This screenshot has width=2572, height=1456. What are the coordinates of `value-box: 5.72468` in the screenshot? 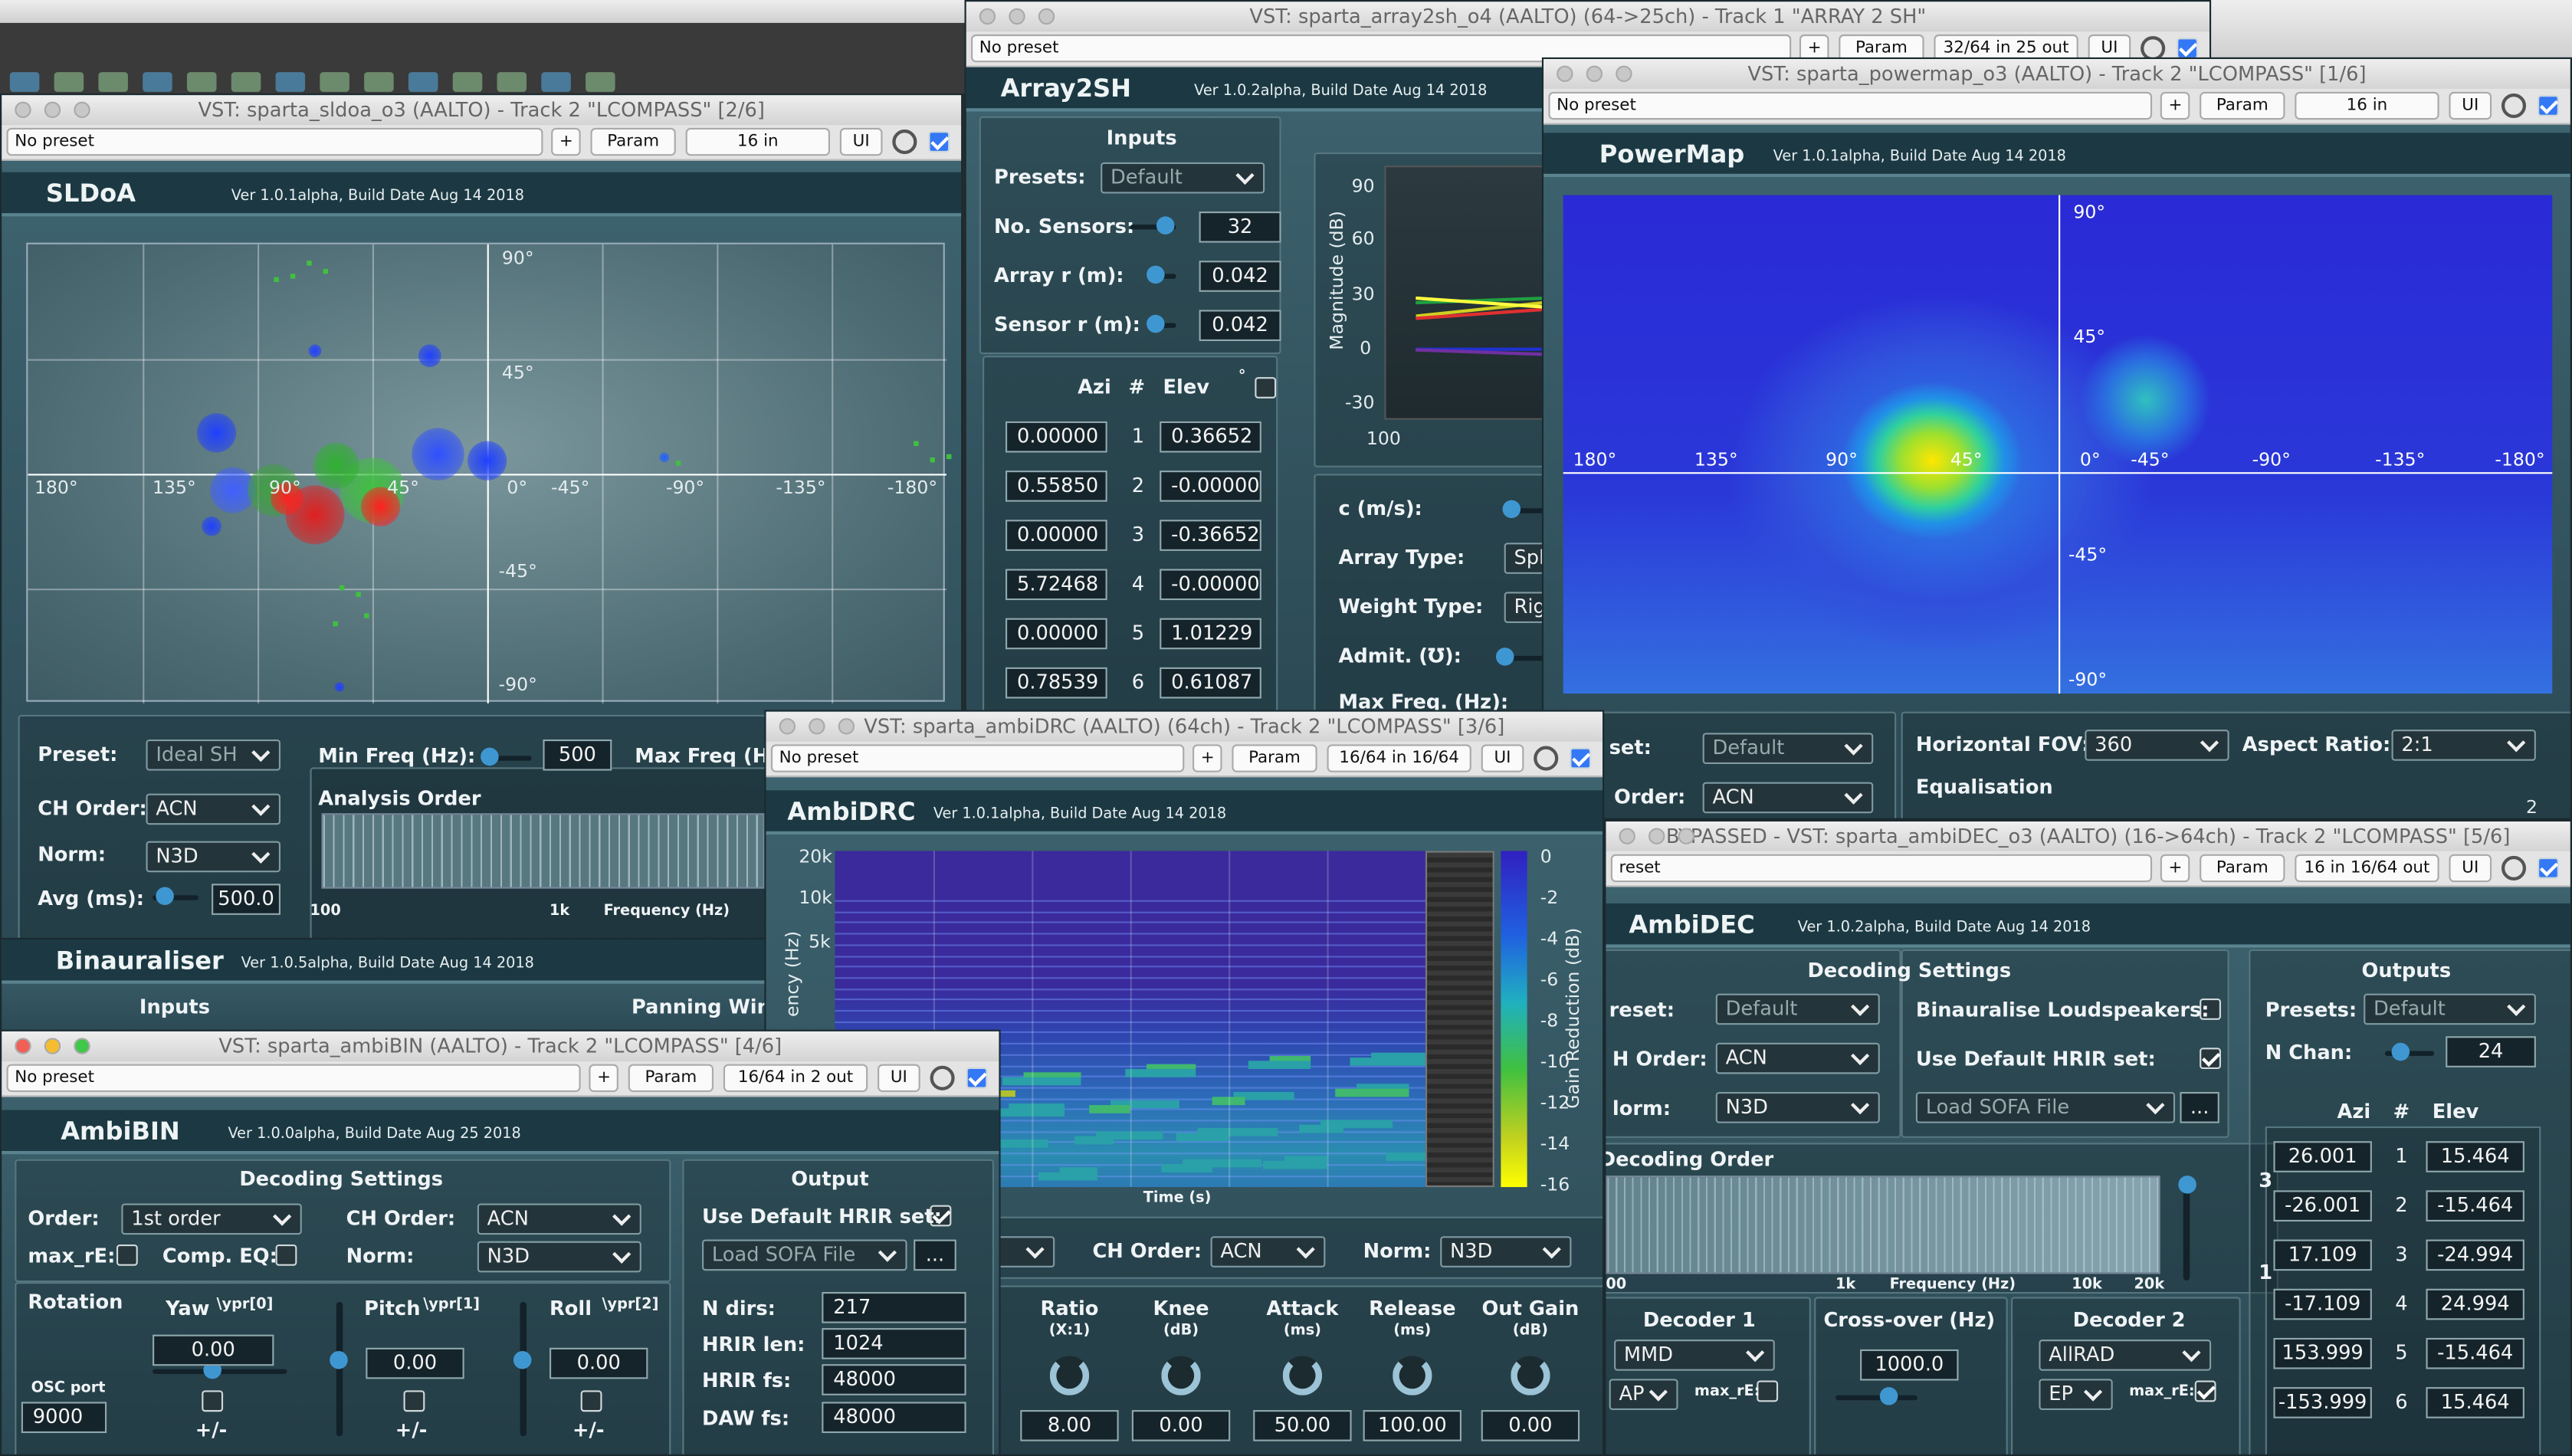 It's located at (1056, 585).